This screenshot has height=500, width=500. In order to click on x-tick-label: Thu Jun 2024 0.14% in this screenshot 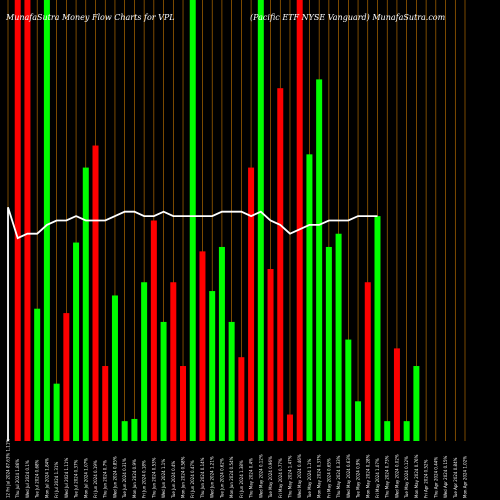, I will do `click(202, 478)`.